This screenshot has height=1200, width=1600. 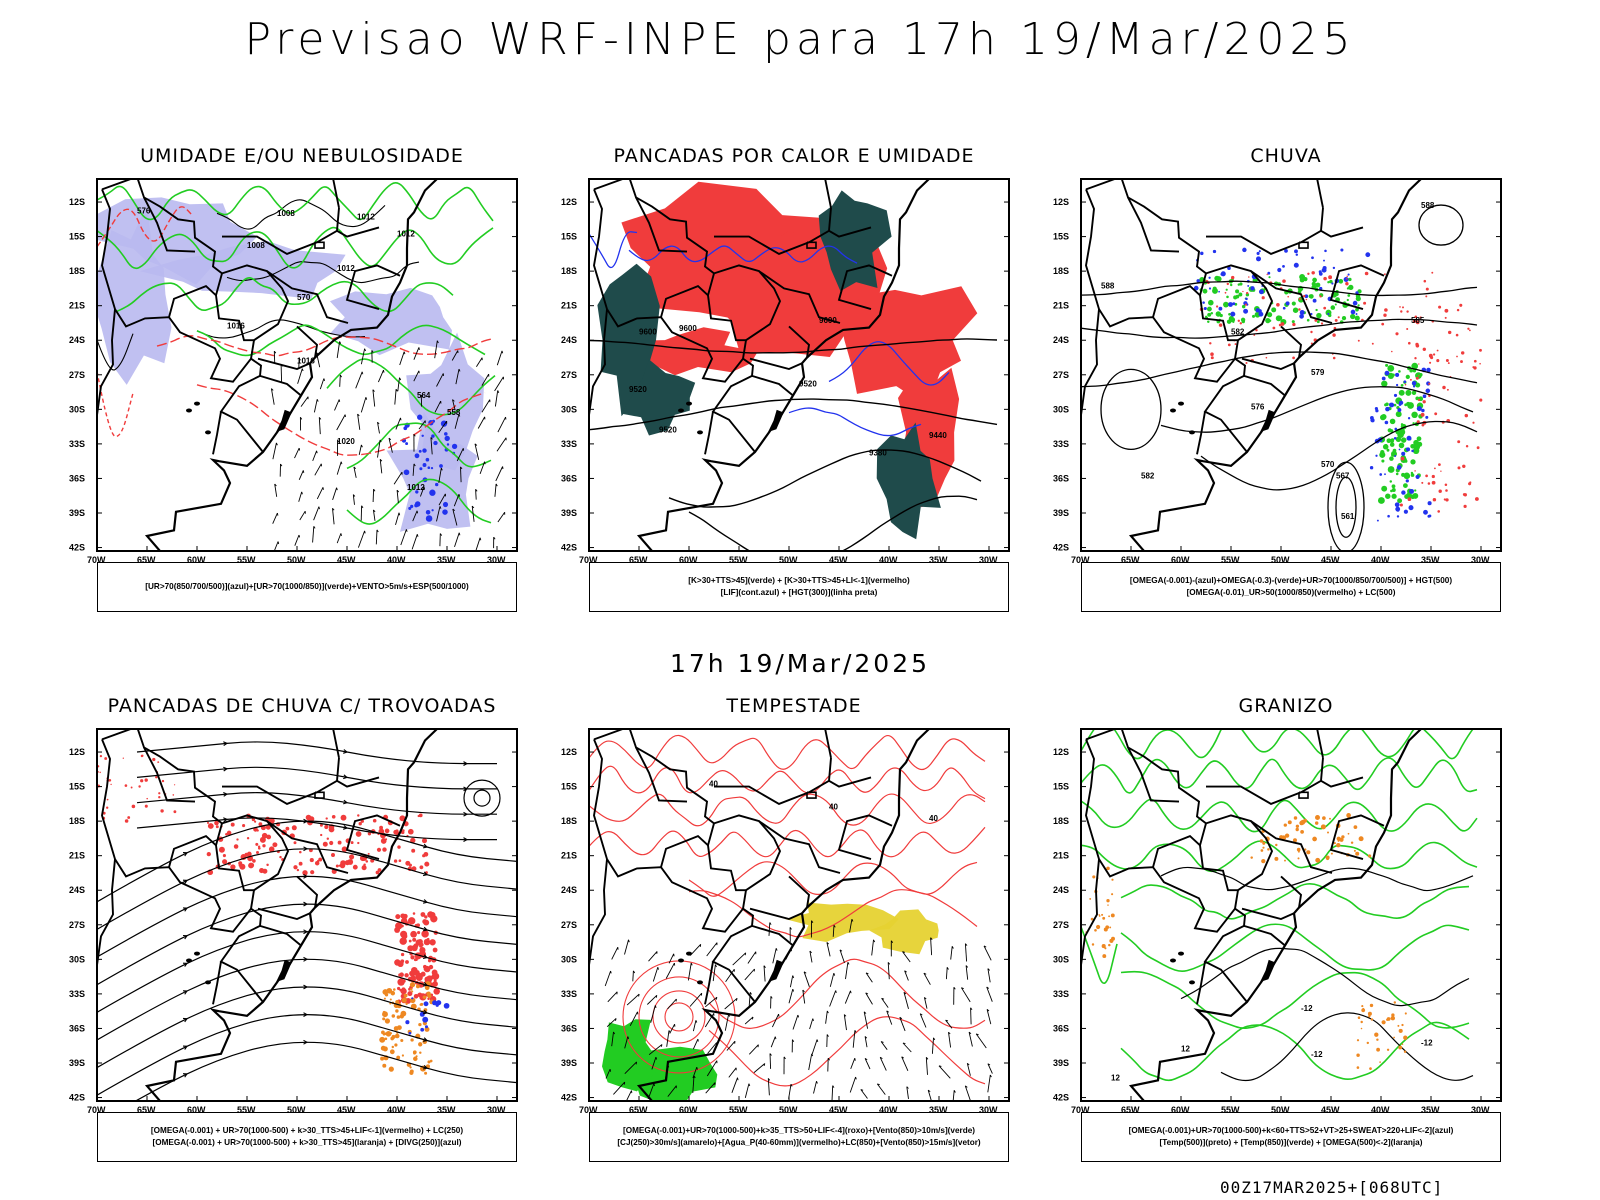 I want to click on humidity-850-shading, so click(x=134, y=295).